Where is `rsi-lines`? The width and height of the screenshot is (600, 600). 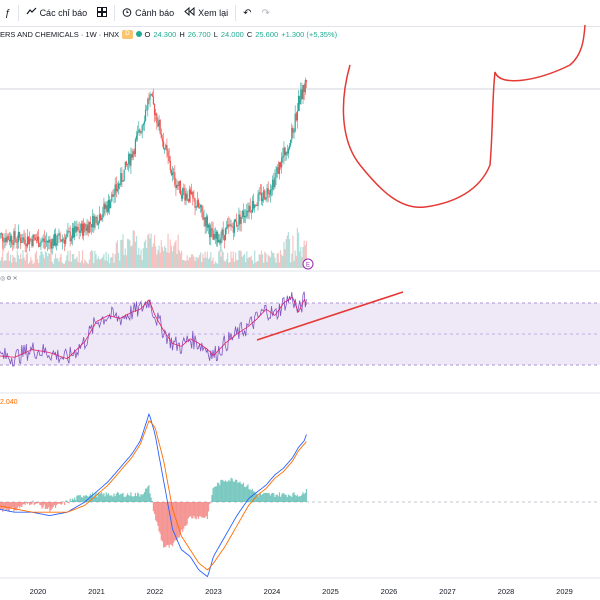 rsi-lines is located at coordinates (153, 329).